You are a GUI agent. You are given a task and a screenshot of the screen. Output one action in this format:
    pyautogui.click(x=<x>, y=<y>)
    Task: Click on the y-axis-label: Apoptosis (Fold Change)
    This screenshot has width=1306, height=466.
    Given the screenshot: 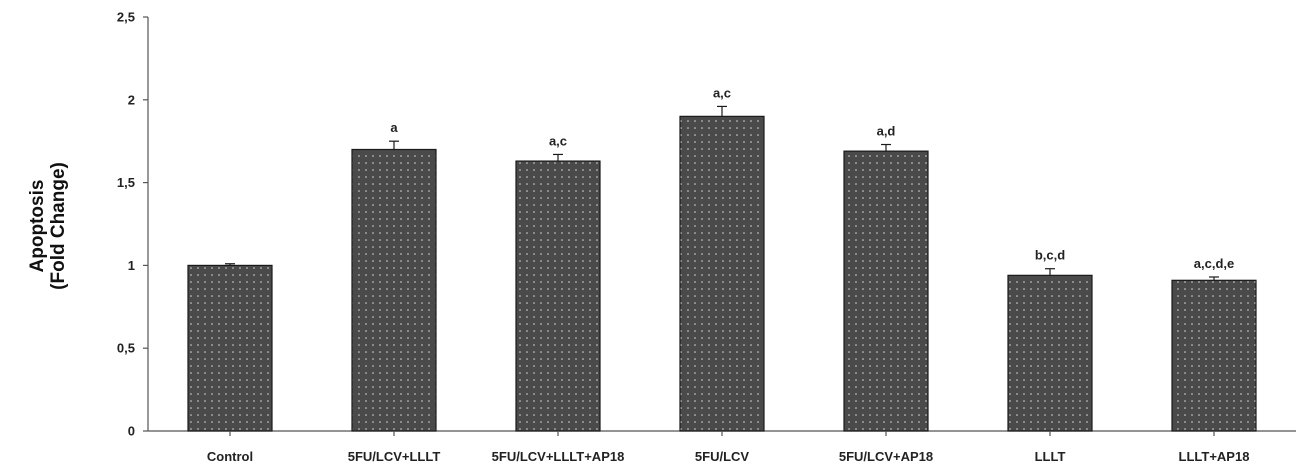 What is the action you would take?
    pyautogui.click(x=48, y=226)
    